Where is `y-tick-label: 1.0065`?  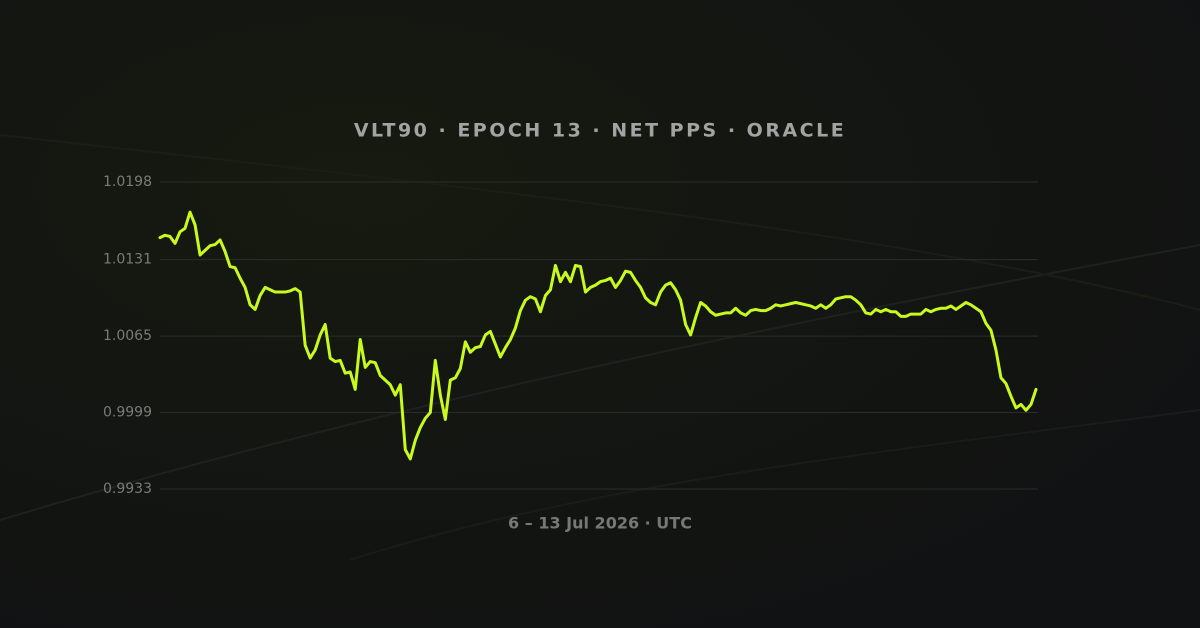 y-tick-label: 1.0065 is located at coordinates (127, 336).